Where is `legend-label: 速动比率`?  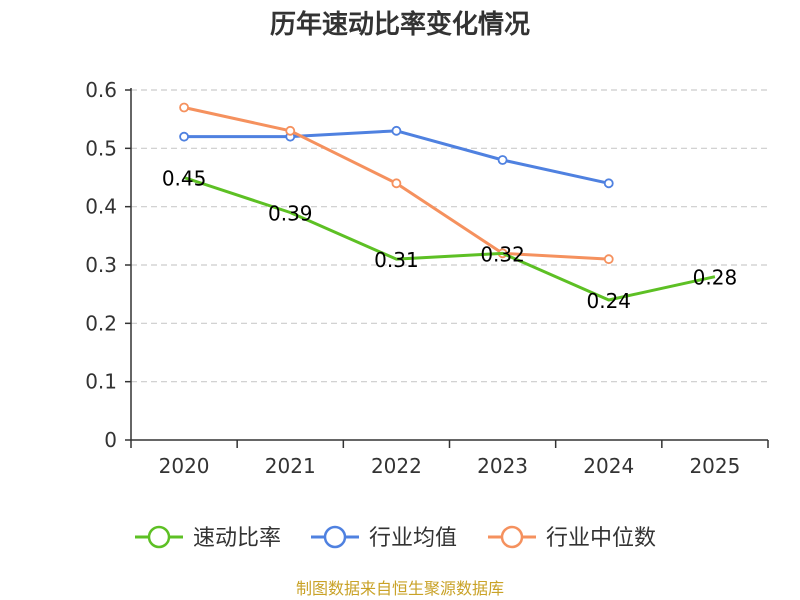
legend-label: 速动比率 is located at coordinates (237, 538).